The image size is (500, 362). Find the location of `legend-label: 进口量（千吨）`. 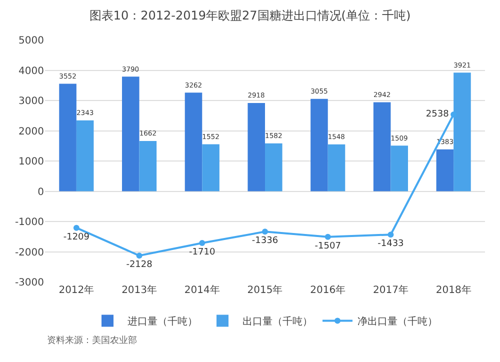

legend-label: 进口量（千吨） is located at coordinates (163, 322).